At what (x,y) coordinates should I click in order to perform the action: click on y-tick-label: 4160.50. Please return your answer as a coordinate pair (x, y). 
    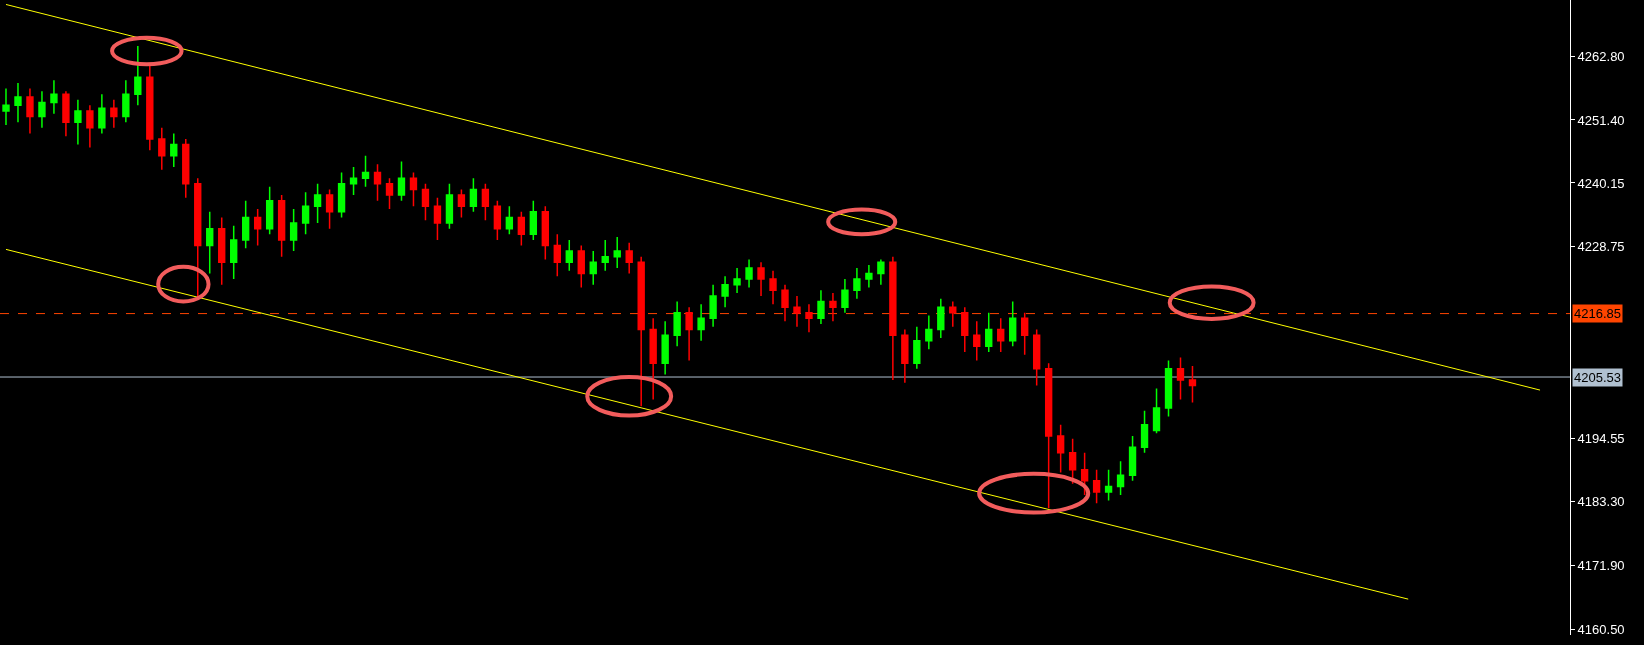
    Looking at the image, I should click on (1601, 629).